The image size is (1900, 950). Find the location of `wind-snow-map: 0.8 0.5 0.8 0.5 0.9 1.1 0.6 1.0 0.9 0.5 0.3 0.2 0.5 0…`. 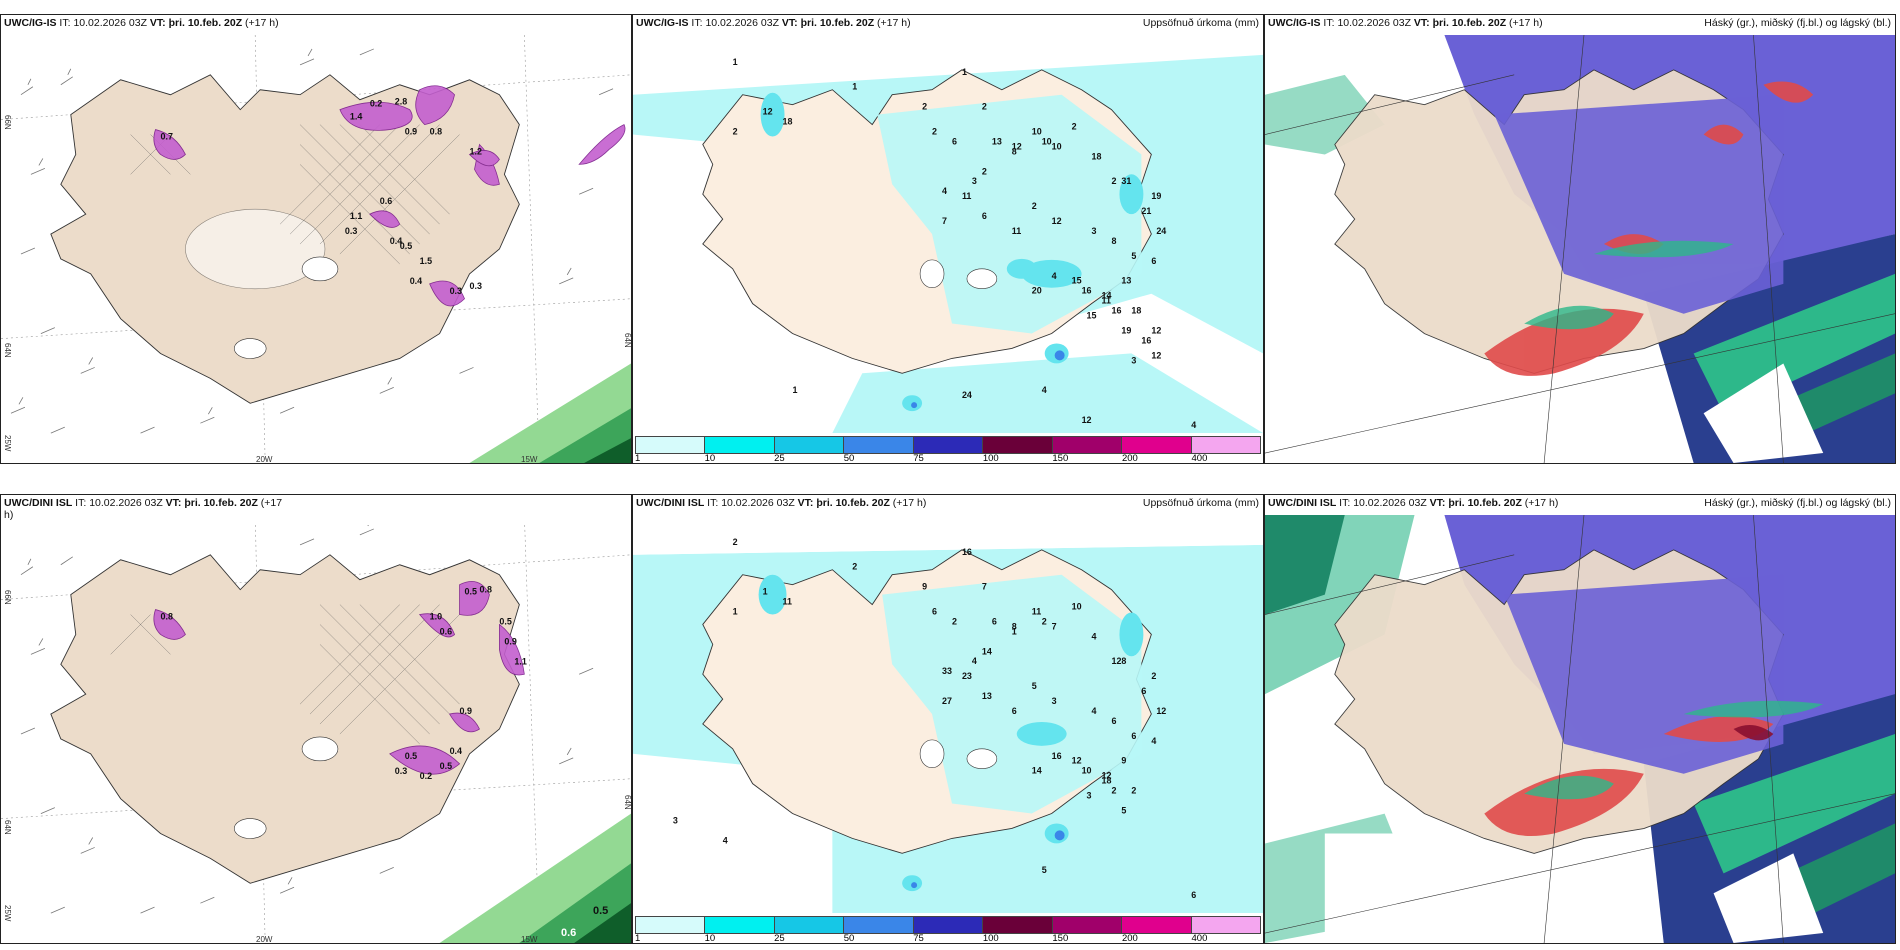

wind-snow-map: 0.8 0.5 0.8 0.5 0.9 1.1 0.6 1.0 0.9 0.5 0.3 0.2 0.5 0… is located at coordinates (316, 729).